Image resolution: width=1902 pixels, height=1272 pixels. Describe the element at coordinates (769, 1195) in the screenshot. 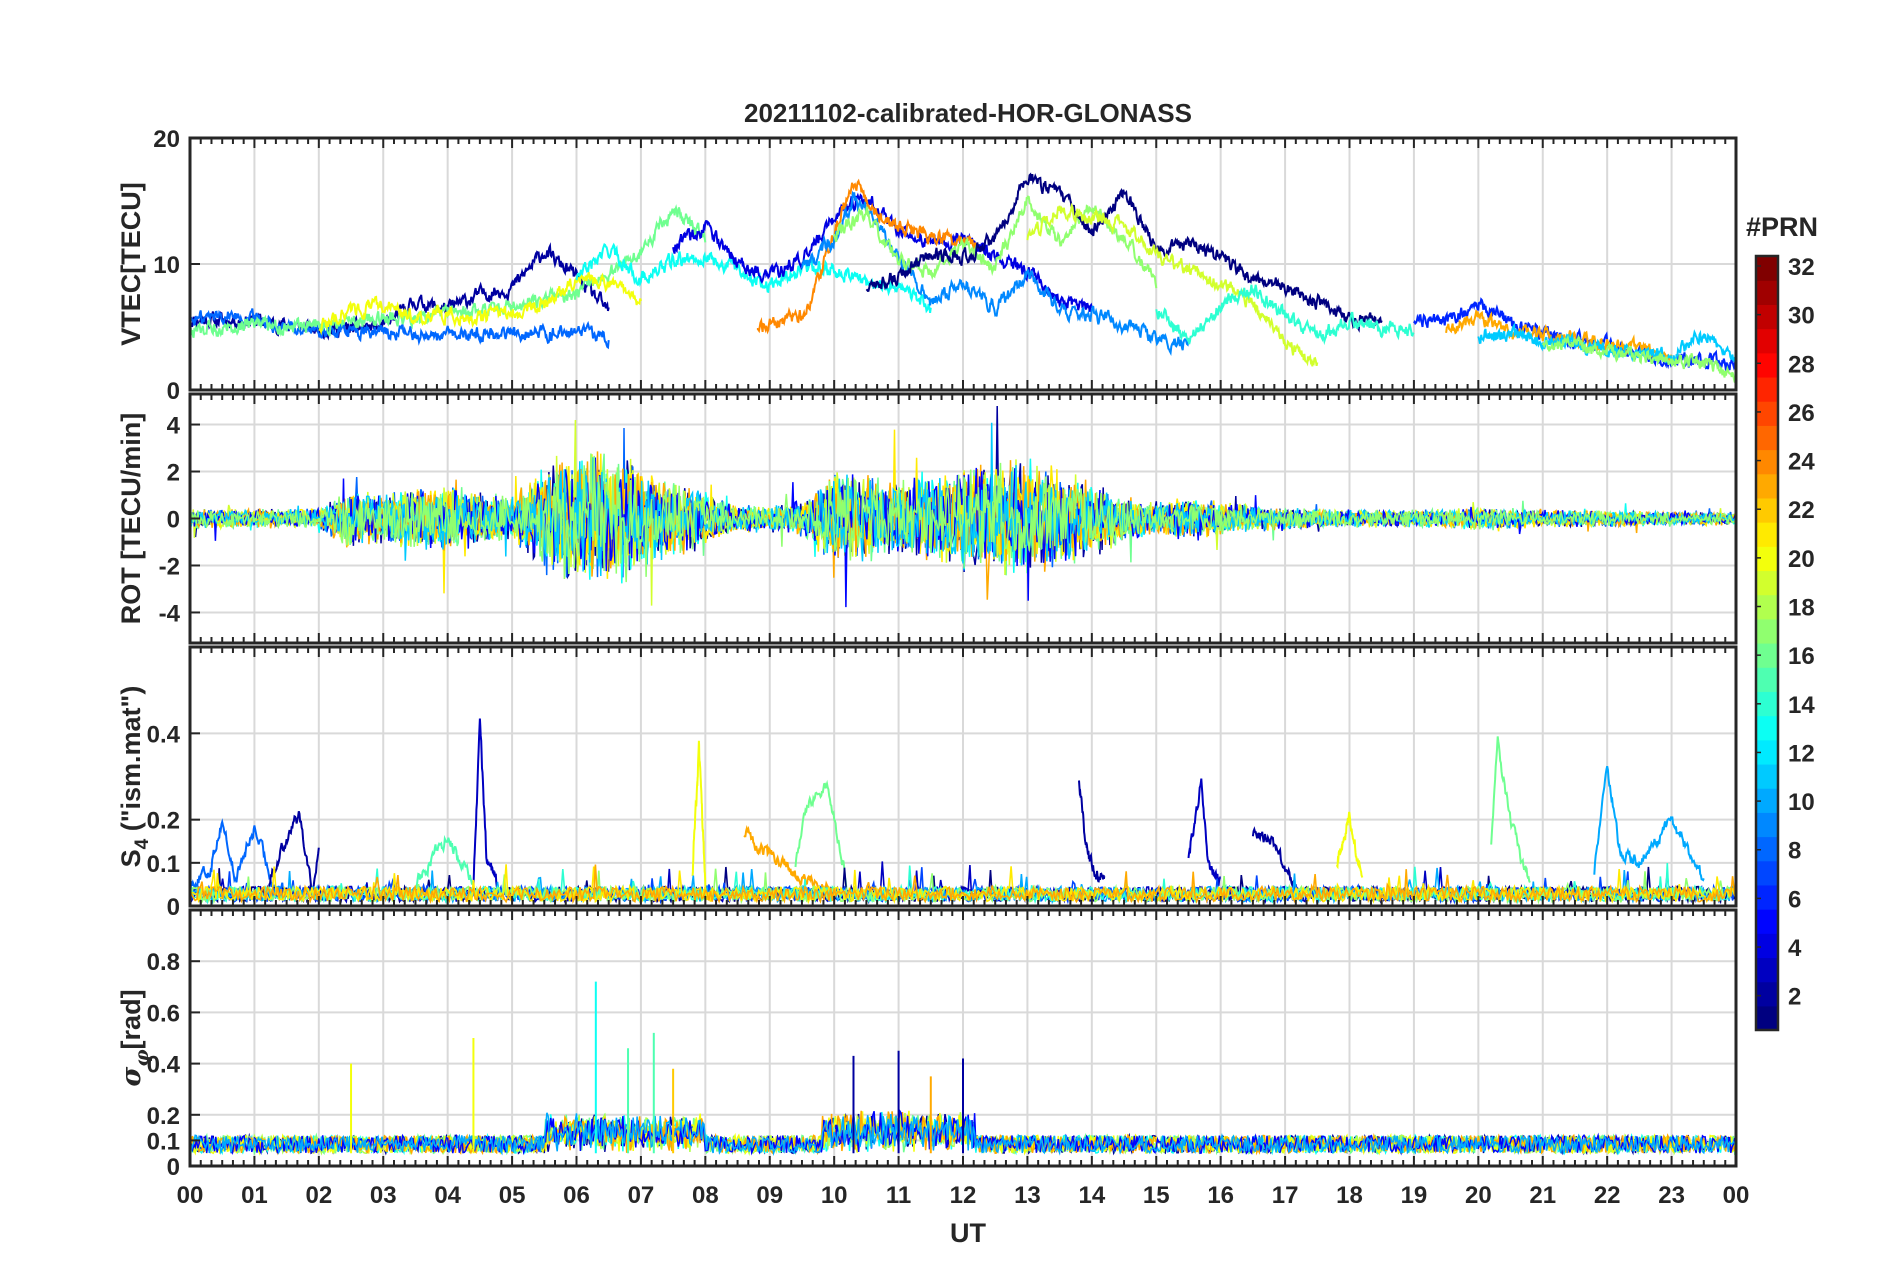

I see `x-tick-label: 09` at that location.